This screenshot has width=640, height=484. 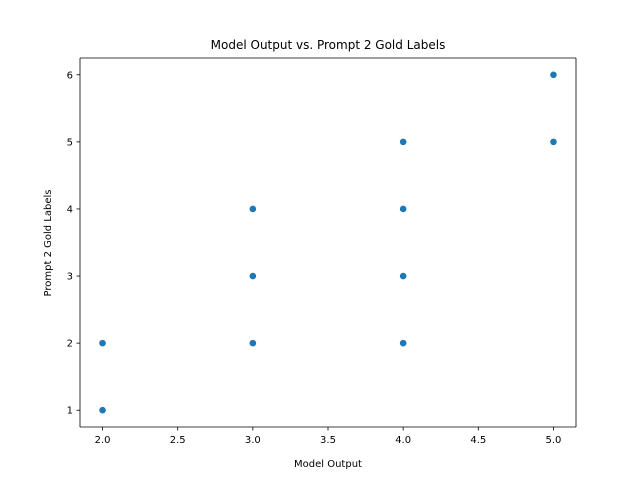 I want to click on x-tick-label: 3.0, so click(x=253, y=440).